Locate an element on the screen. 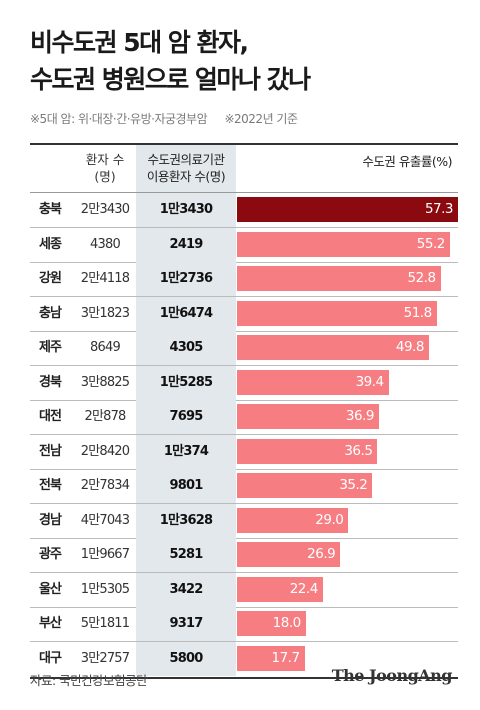 The image size is (480, 710). outflow-patients-cell: 1만3430 is located at coordinates (186, 210).